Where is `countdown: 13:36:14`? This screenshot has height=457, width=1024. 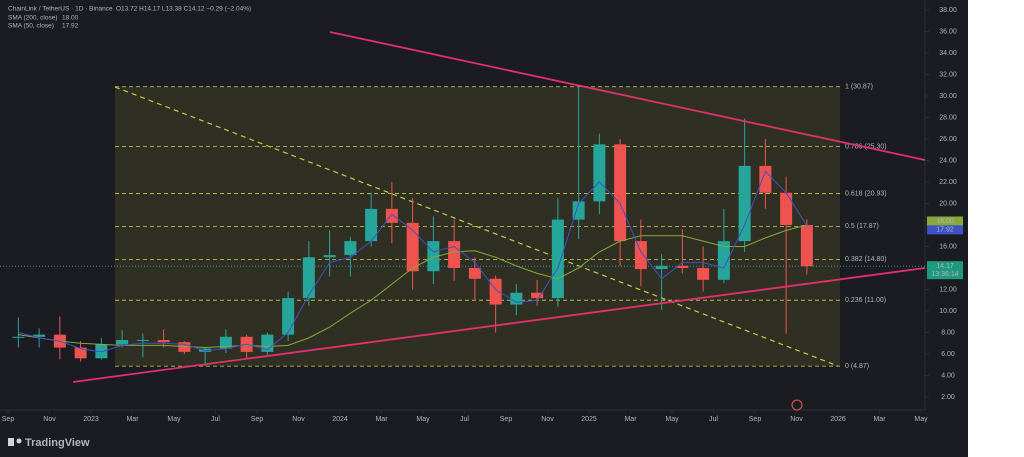
countdown: 13:36:14 is located at coordinates (944, 274).